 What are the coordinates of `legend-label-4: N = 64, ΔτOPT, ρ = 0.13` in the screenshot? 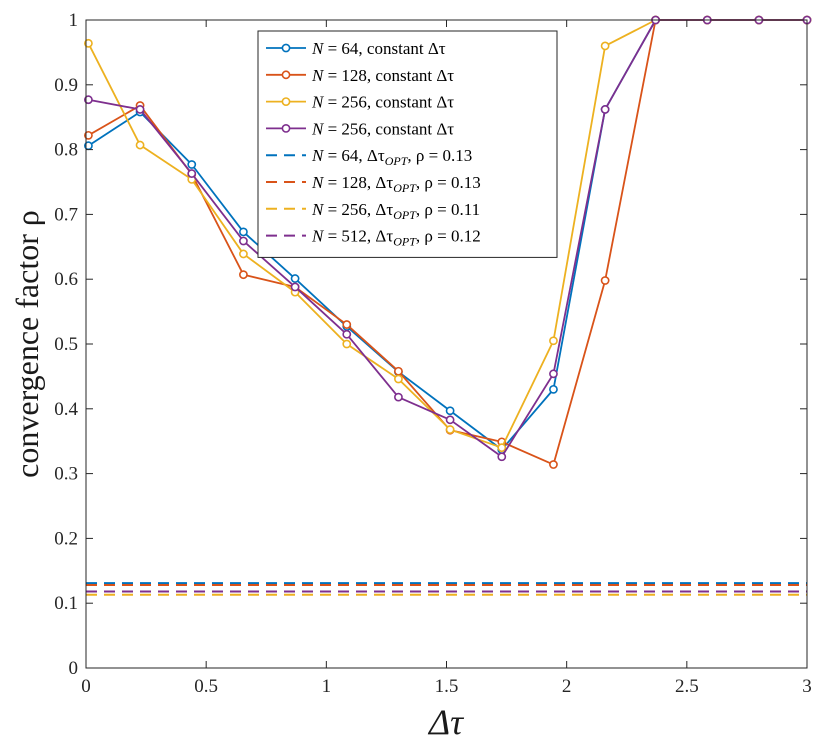 It's located at (391, 157).